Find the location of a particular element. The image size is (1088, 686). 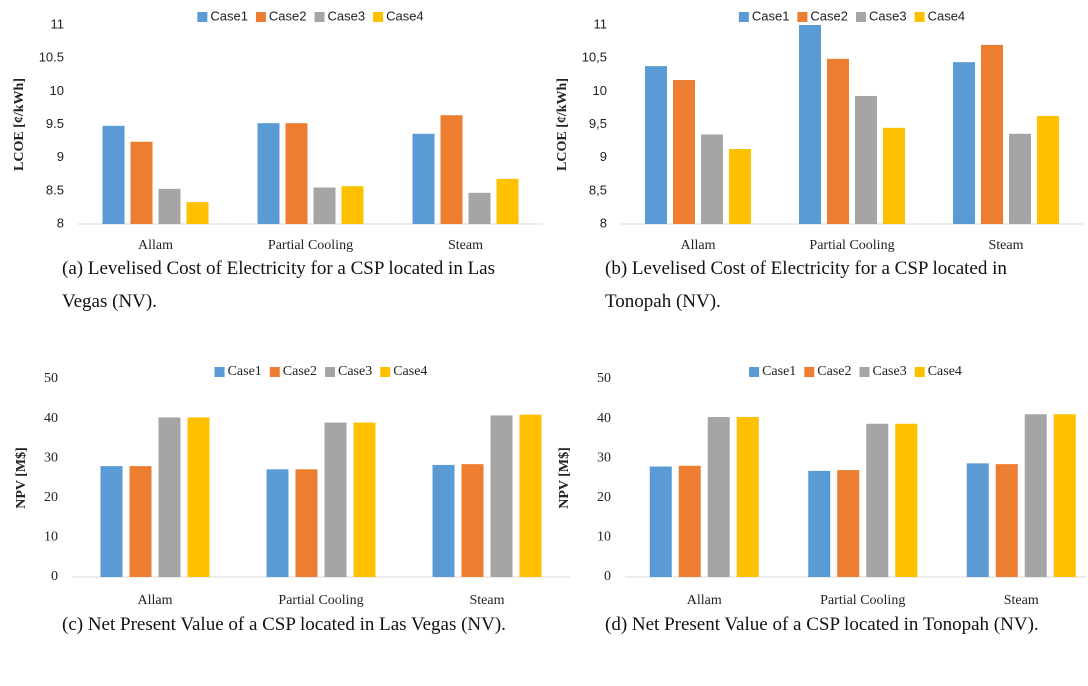

y-tick-label: 8.5 is located at coordinates (55, 189).